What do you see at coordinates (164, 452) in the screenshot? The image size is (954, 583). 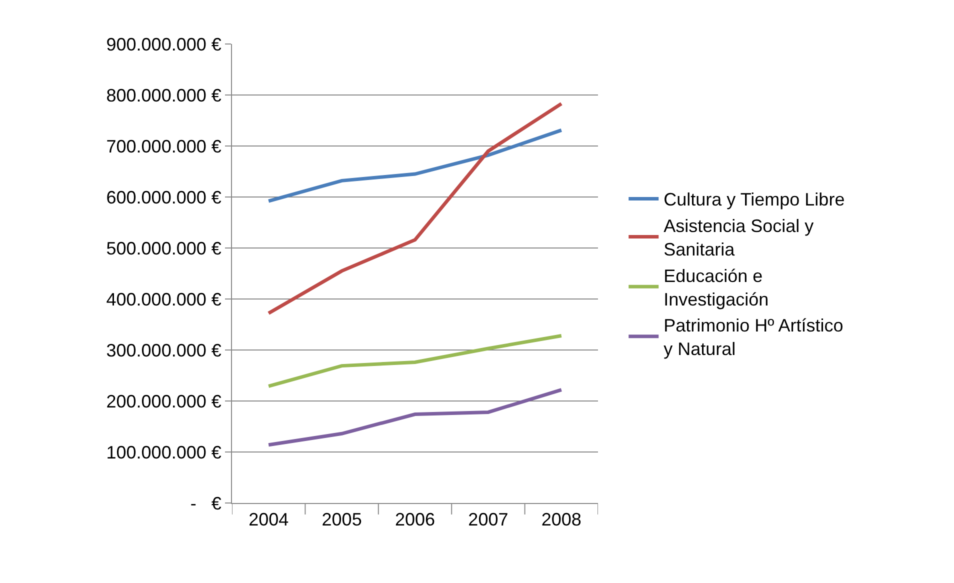 I see `y-tick-label: 100.000.000 €` at bounding box center [164, 452].